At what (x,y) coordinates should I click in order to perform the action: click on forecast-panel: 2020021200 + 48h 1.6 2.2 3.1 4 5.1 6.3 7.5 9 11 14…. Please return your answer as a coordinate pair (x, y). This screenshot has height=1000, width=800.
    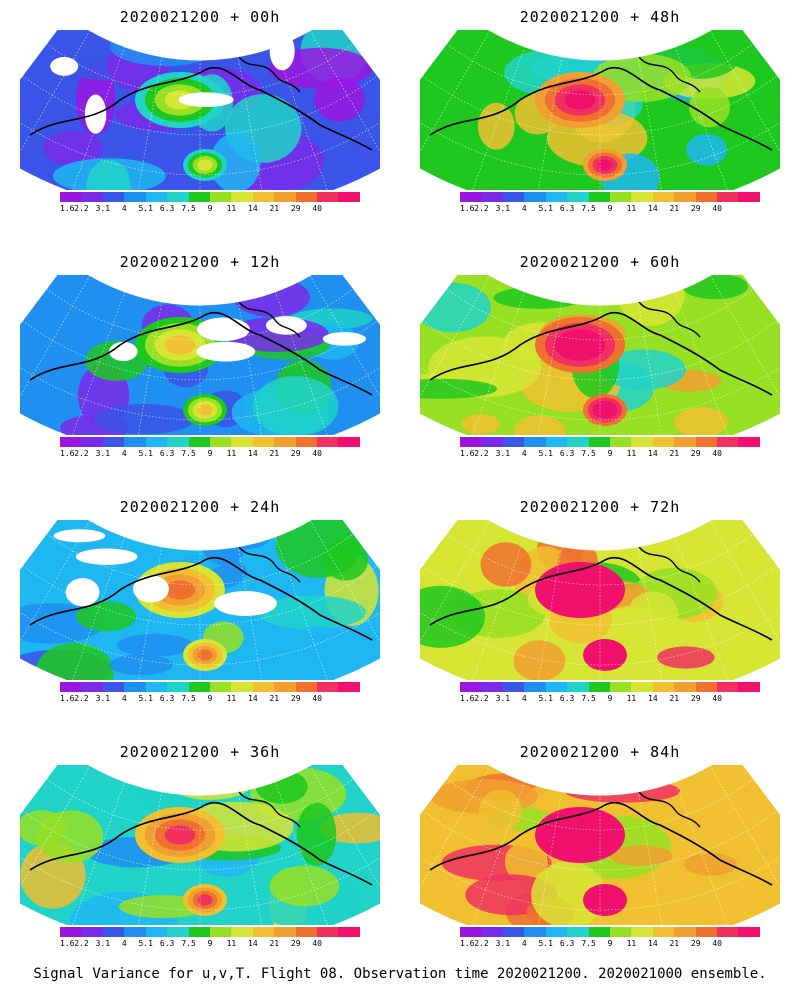
    Looking at the image, I should click on (600, 122).